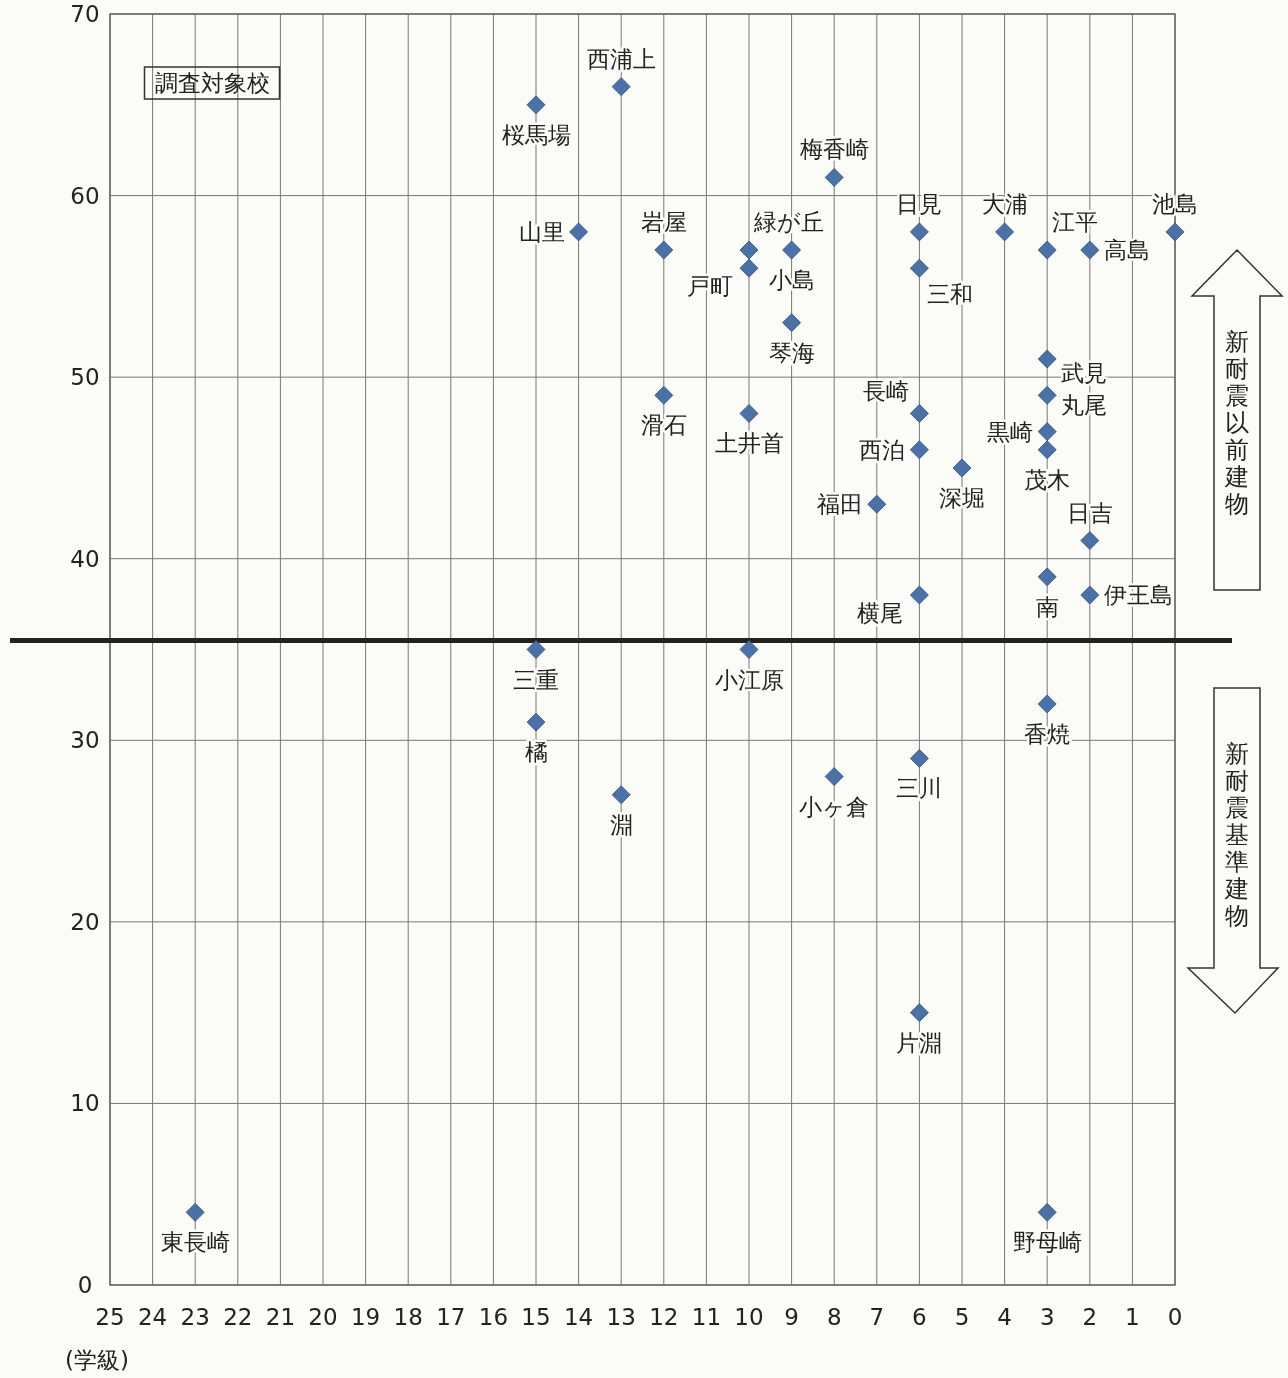 This screenshot has height=1378, width=1288. I want to click on annotation: 香焼, so click(1047, 733).